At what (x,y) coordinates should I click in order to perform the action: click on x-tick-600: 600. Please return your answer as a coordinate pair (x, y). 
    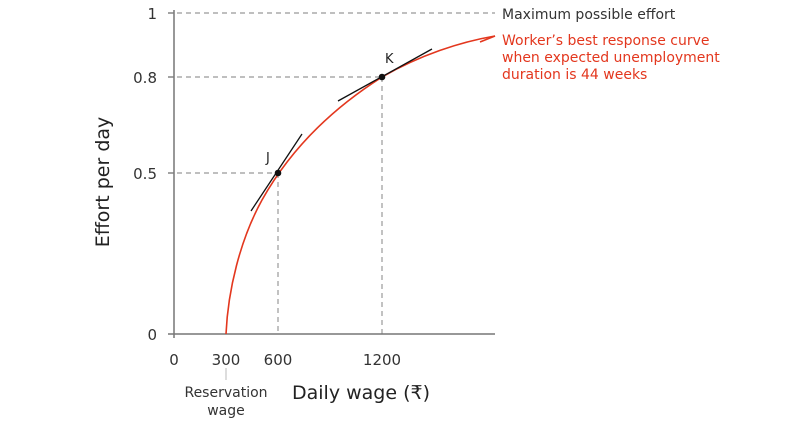
    Looking at the image, I should click on (278, 360).